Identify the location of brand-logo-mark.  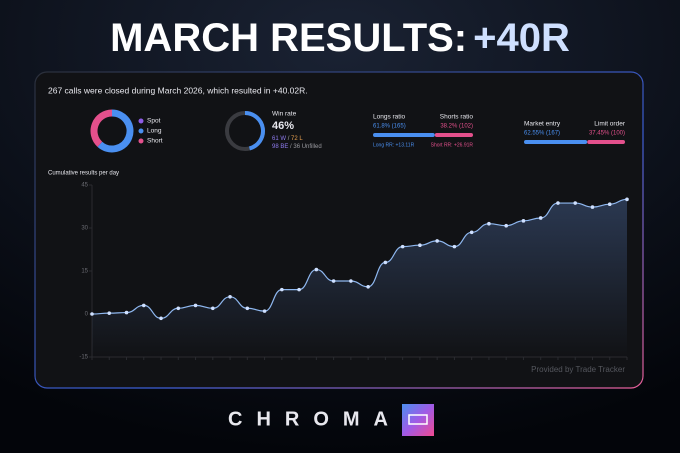
(418, 419).